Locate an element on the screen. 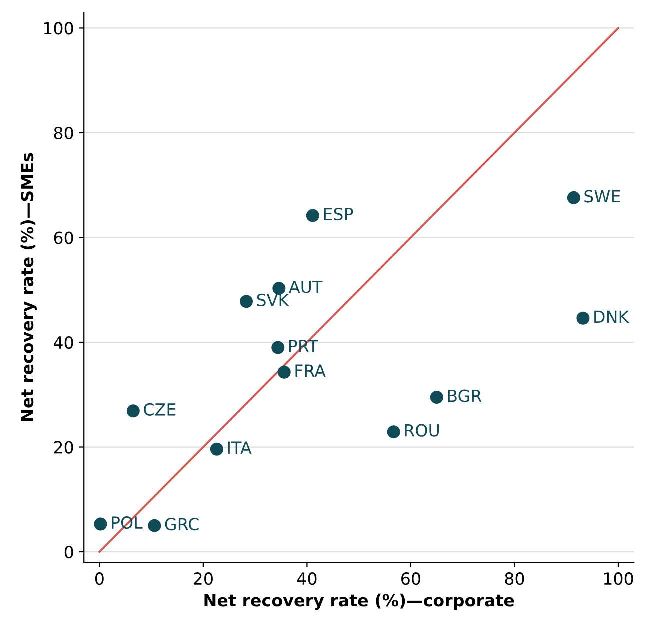 This screenshot has width=647, height=625. annotation: FRA is located at coordinates (311, 370).